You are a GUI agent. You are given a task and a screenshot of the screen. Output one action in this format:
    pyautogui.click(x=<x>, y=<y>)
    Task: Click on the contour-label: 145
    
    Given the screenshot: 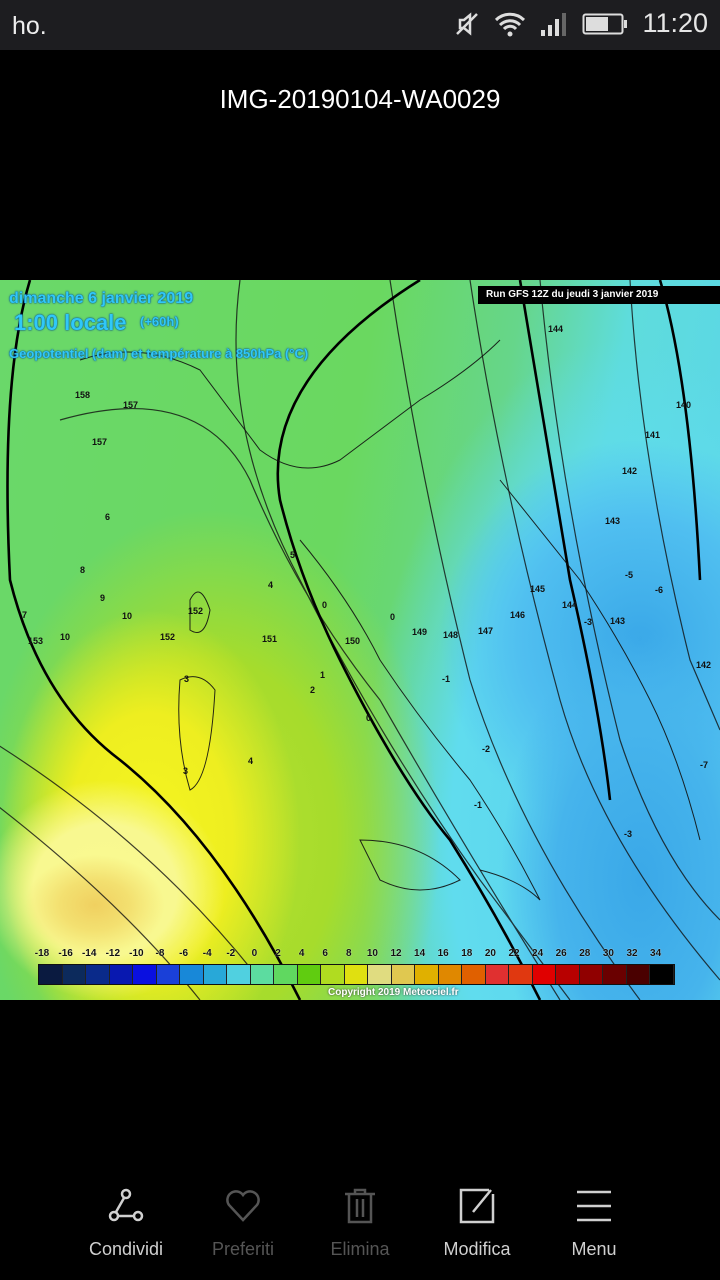 What is the action you would take?
    pyautogui.click(x=538, y=589)
    